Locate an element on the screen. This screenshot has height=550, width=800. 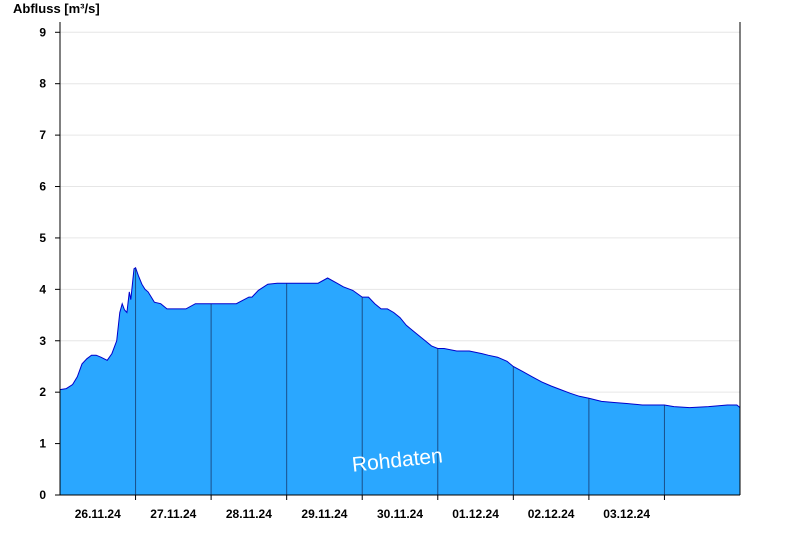
x-tick-label: 26.11.24 is located at coordinates (98, 514).